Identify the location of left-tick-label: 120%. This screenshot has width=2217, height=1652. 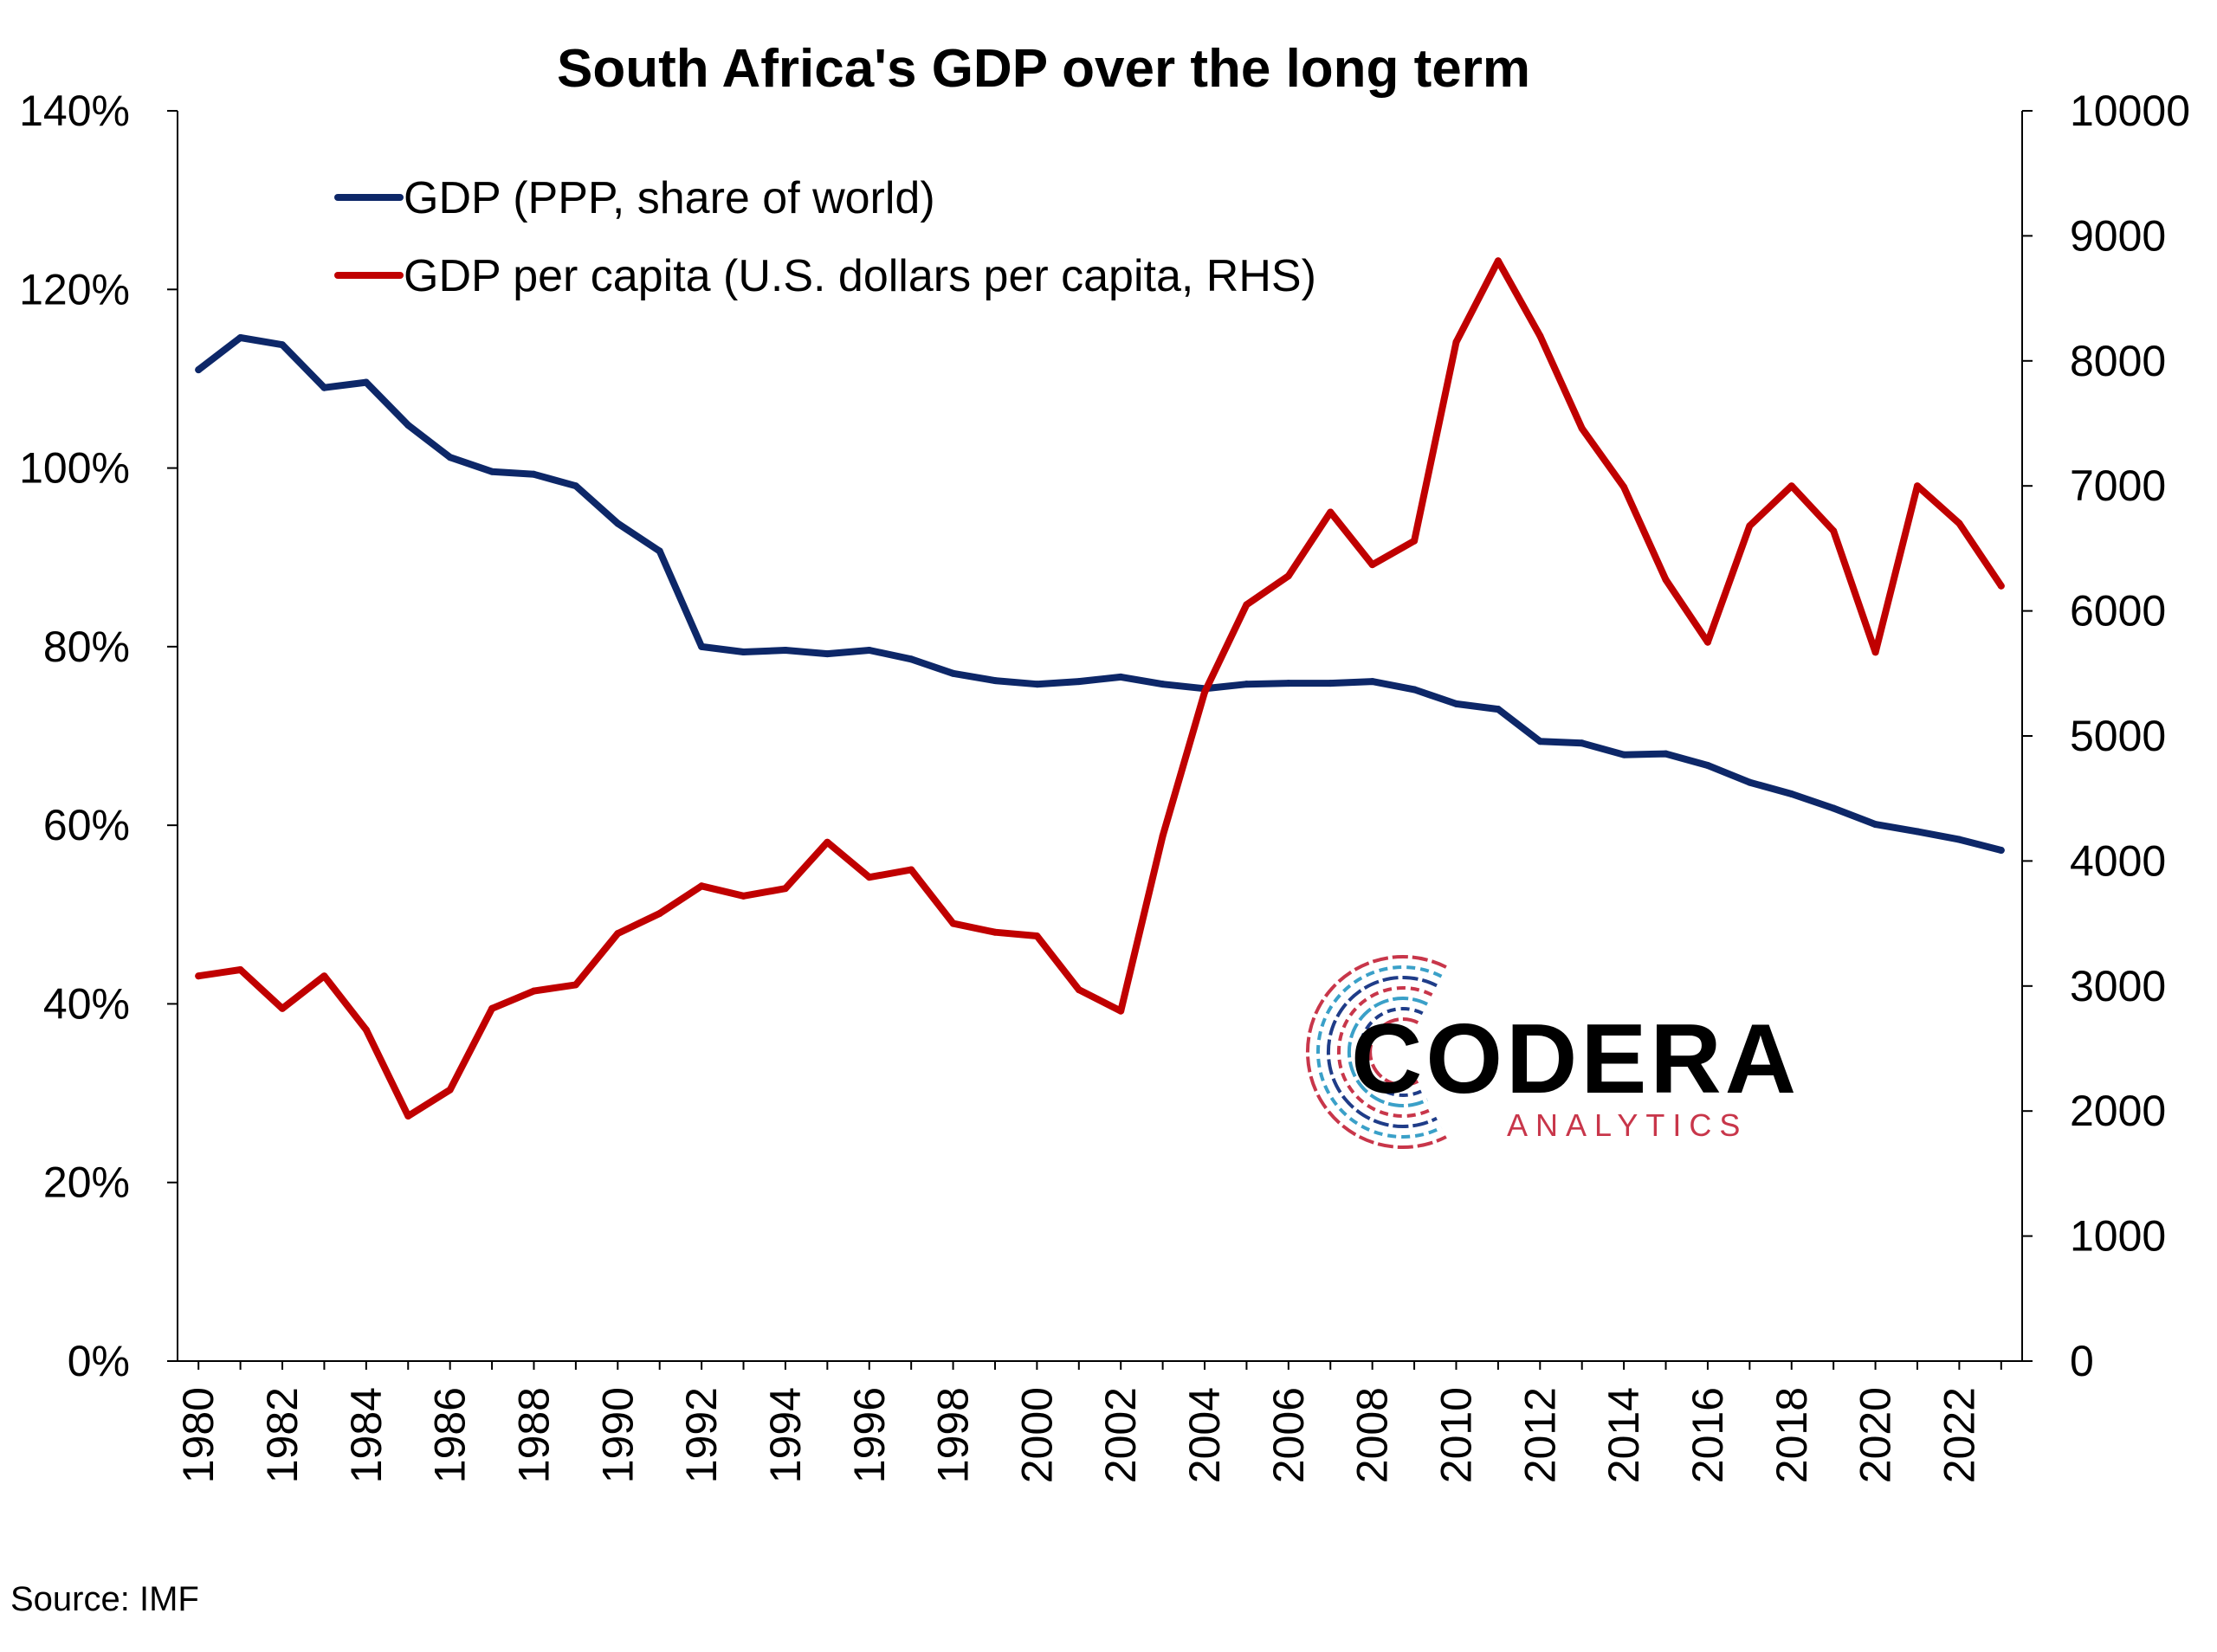
(74, 289).